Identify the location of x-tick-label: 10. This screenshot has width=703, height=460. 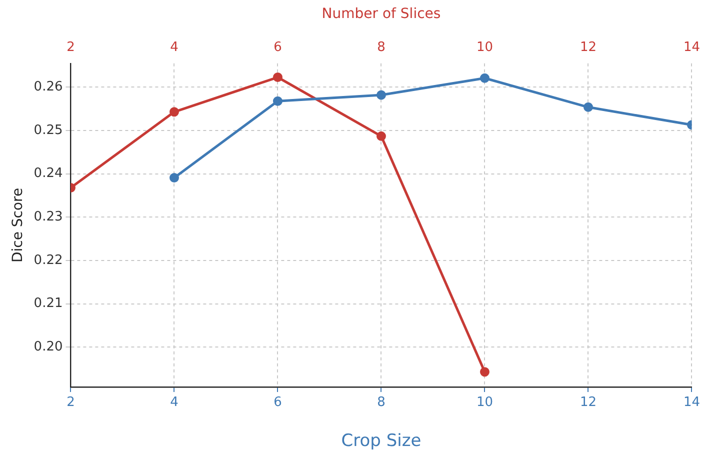
(485, 402).